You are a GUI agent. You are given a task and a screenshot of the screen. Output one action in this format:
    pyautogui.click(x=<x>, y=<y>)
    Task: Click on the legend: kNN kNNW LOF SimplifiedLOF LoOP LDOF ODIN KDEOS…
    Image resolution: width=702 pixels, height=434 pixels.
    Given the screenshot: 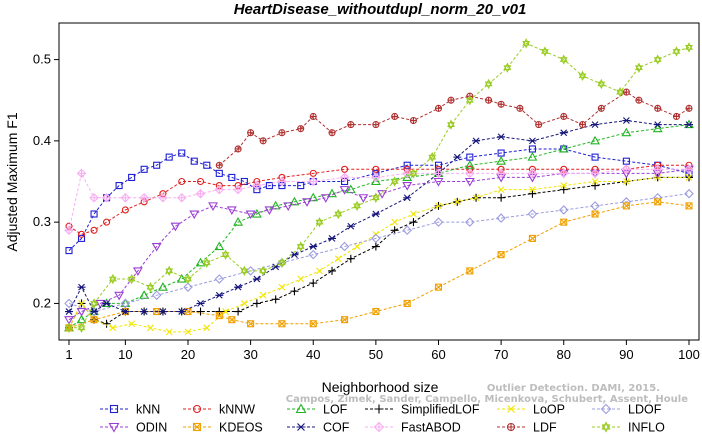 What is the action you would take?
    pyautogui.click(x=382, y=418)
    